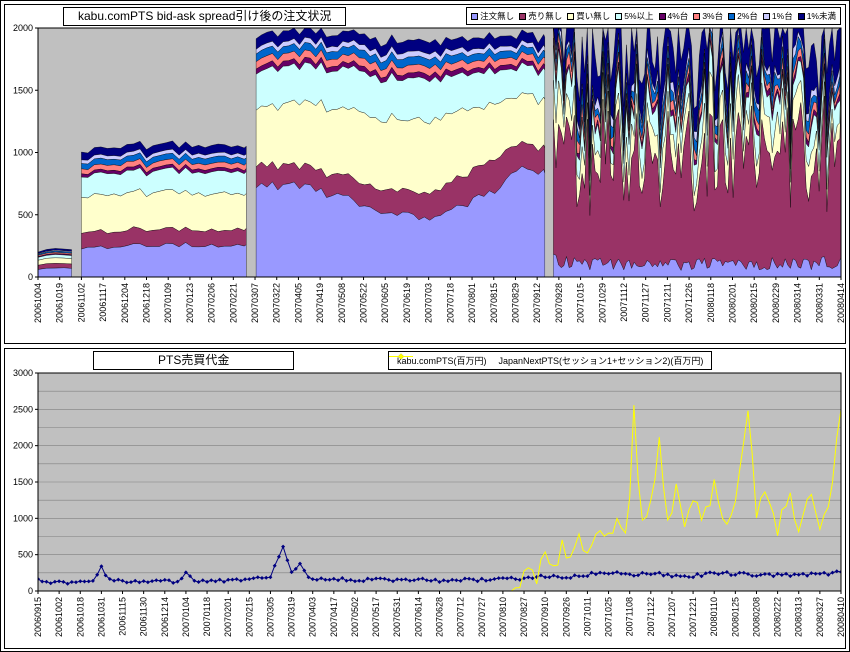  Describe the element at coordinates (678, 16) in the screenshot. I see `legend-label: 4%台` at that location.